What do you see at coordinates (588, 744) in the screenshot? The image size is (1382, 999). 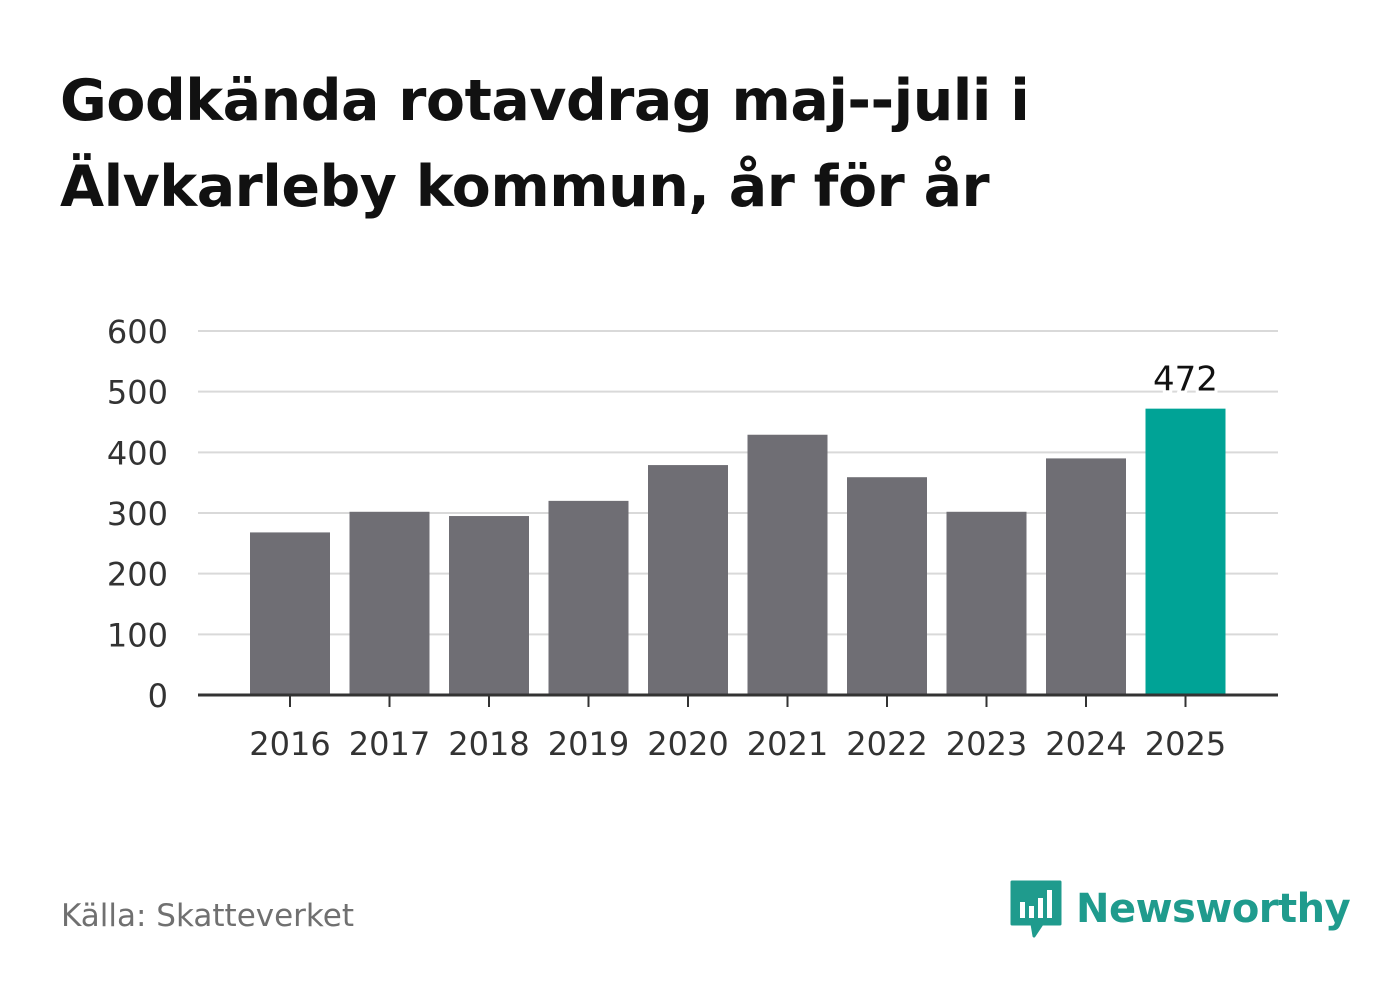 I see `x-tick-label: 2019` at bounding box center [588, 744].